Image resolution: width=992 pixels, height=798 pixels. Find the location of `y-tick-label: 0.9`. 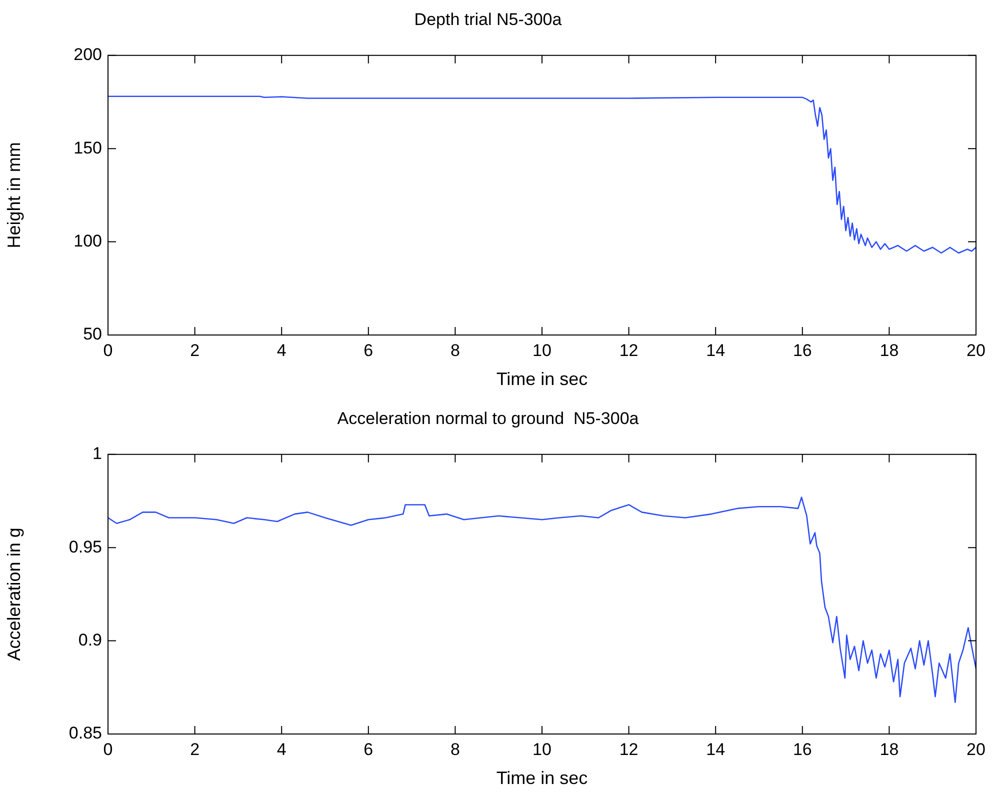

y-tick-label: 0.9 is located at coordinates (90, 640).